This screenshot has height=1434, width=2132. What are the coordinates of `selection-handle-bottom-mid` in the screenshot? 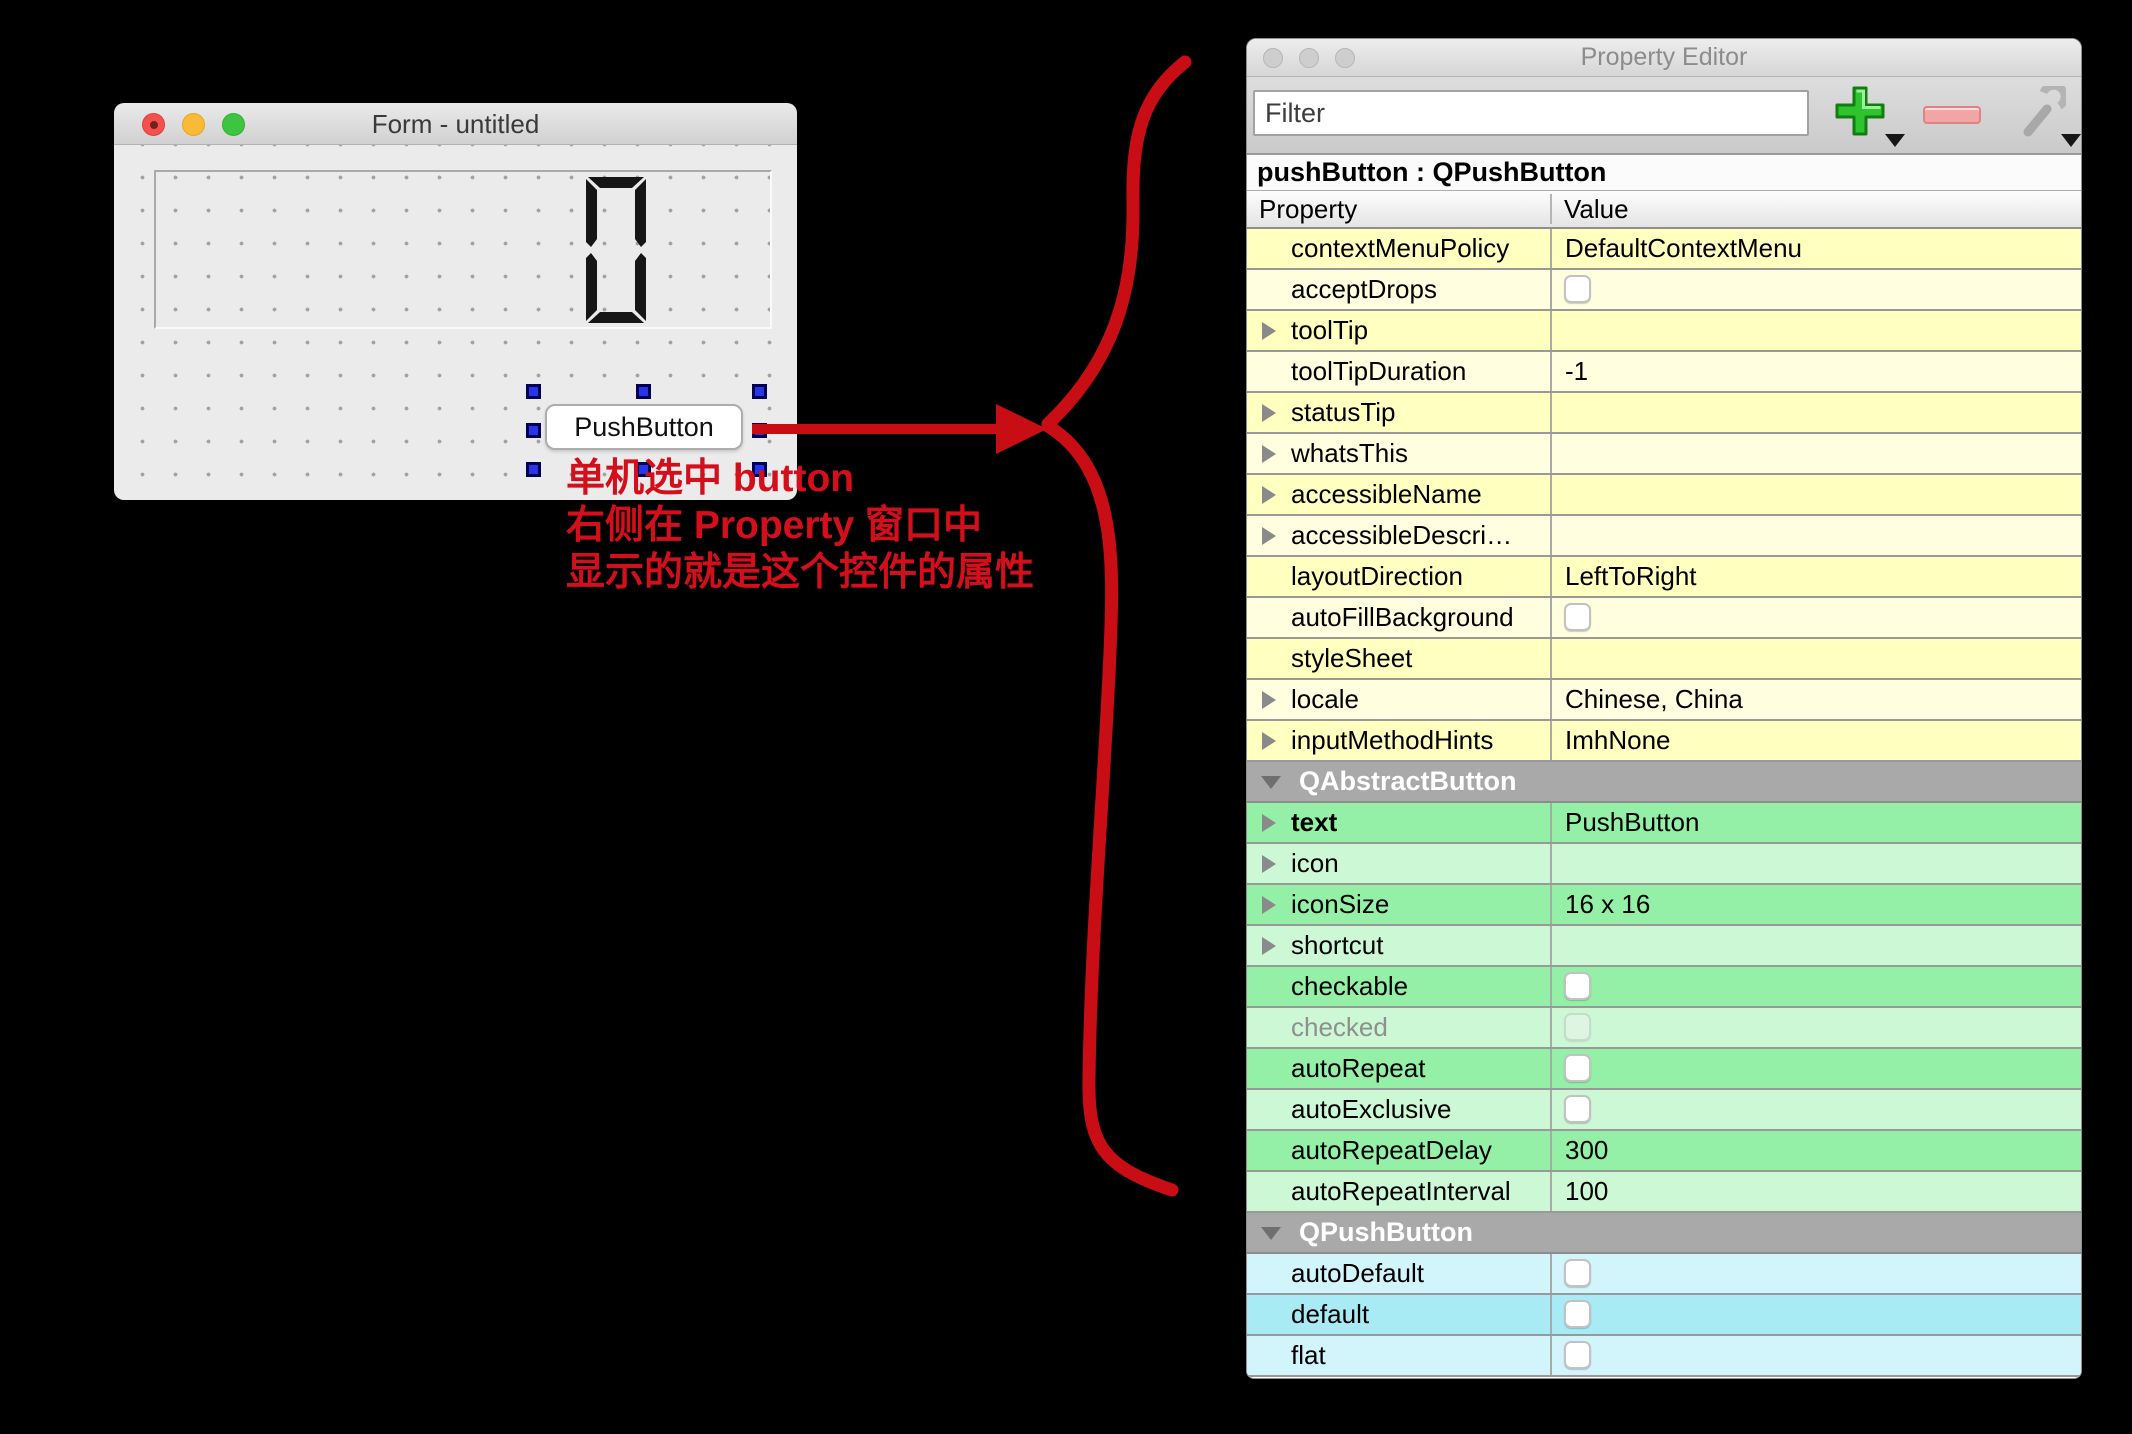 It's located at (643, 469).